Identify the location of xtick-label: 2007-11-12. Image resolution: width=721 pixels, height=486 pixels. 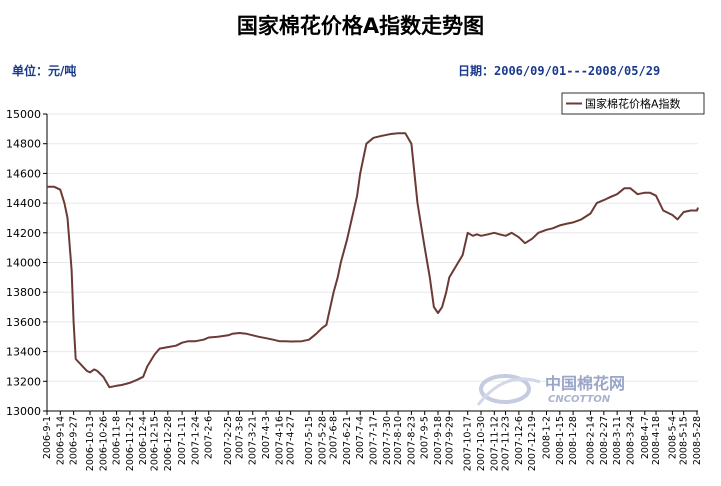
(494, 443).